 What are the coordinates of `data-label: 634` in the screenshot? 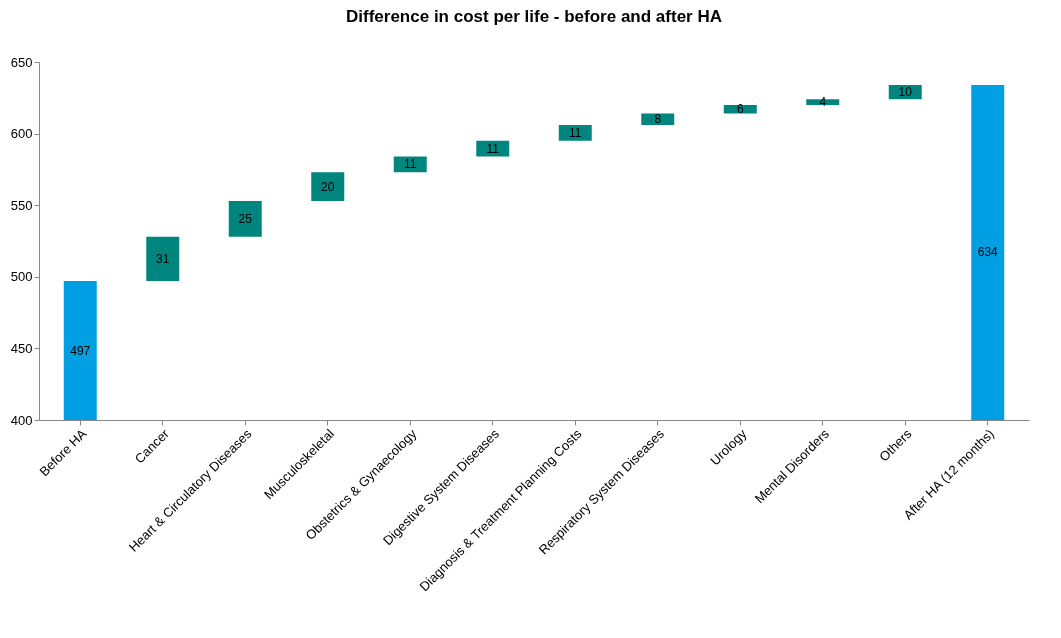 It's located at (988, 252).